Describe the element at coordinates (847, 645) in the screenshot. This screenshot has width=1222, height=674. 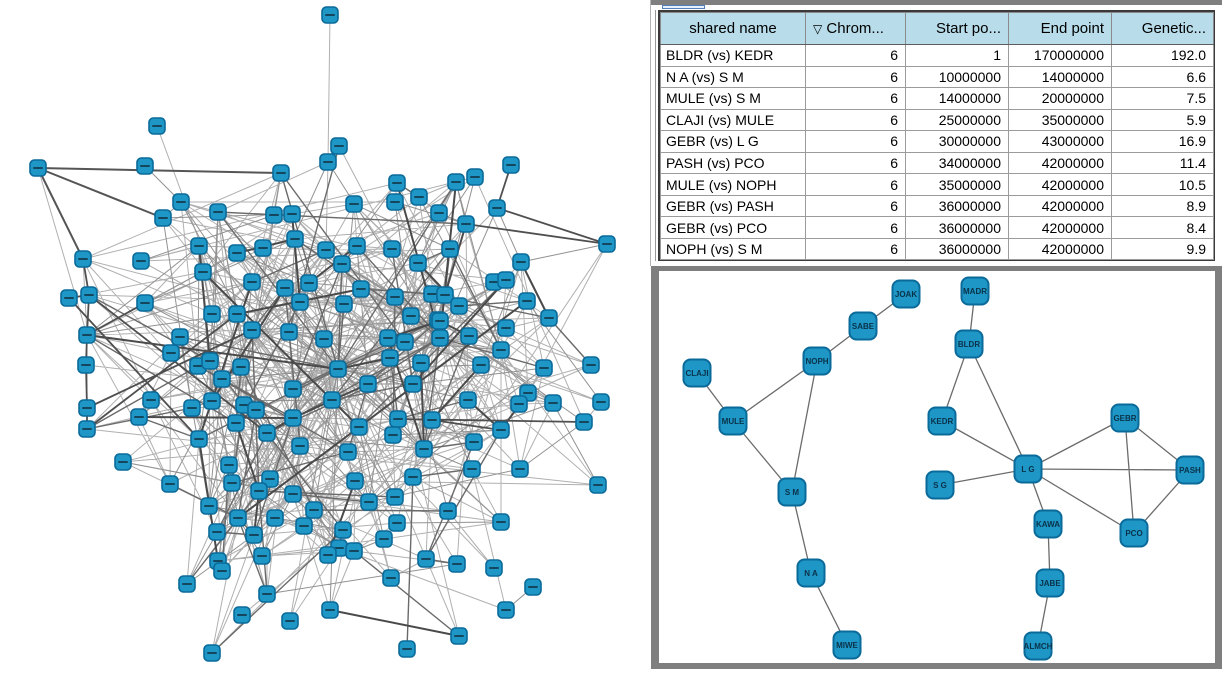
I see `svg-text: MIWE` at that location.